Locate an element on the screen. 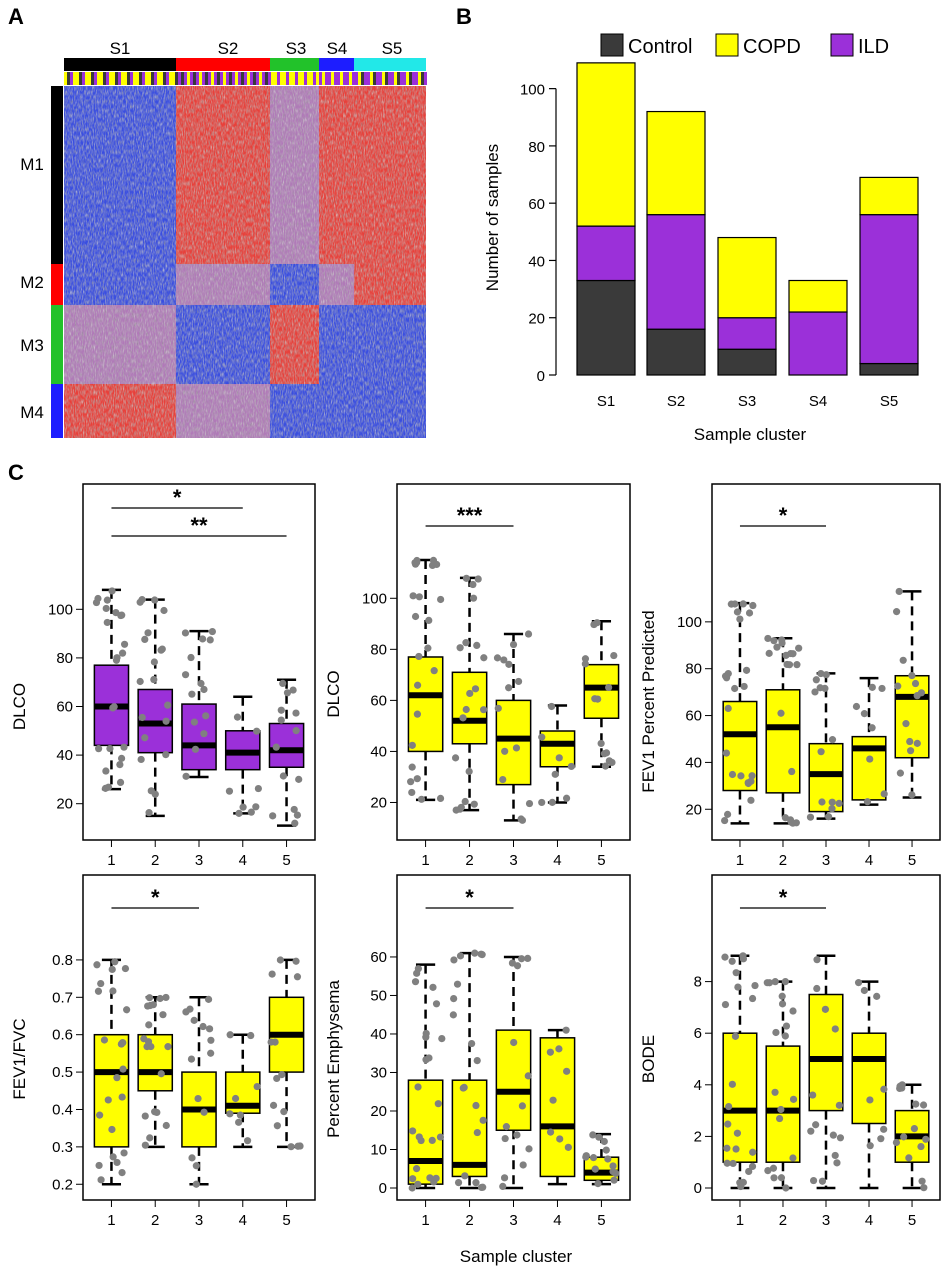  x-tick-label: 4 is located at coordinates (869, 1220).